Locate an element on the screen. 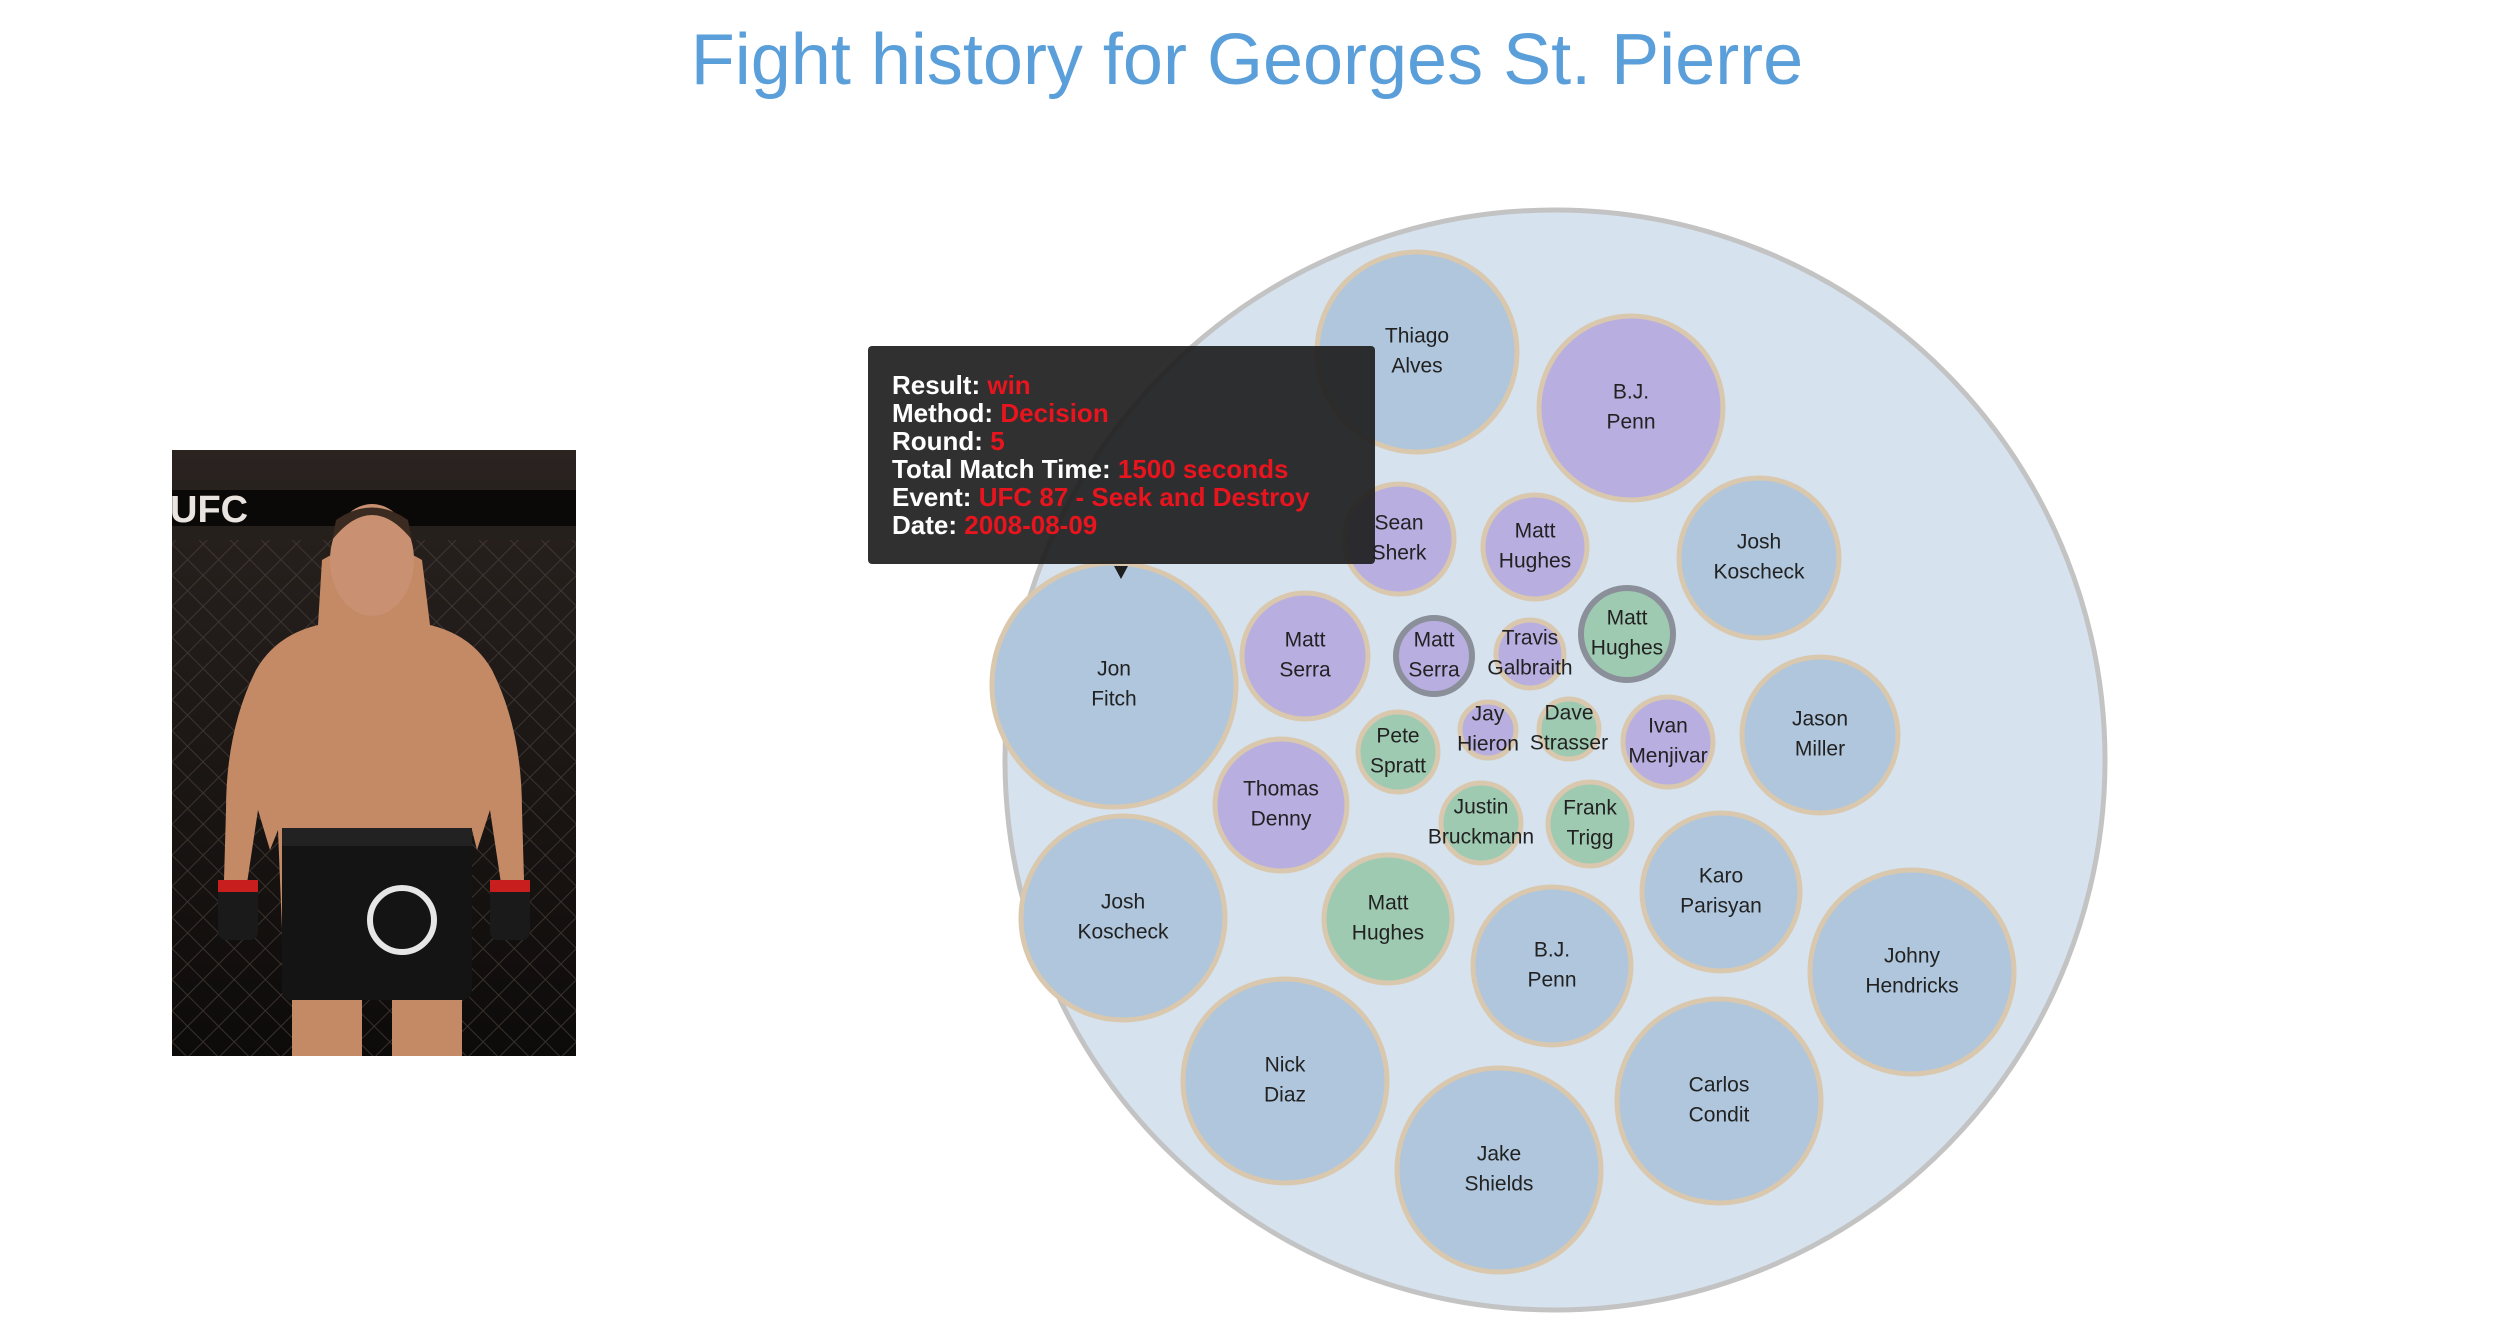 The height and width of the screenshot is (1334, 2494). fighter-last-name: Fitch is located at coordinates (1114, 699).